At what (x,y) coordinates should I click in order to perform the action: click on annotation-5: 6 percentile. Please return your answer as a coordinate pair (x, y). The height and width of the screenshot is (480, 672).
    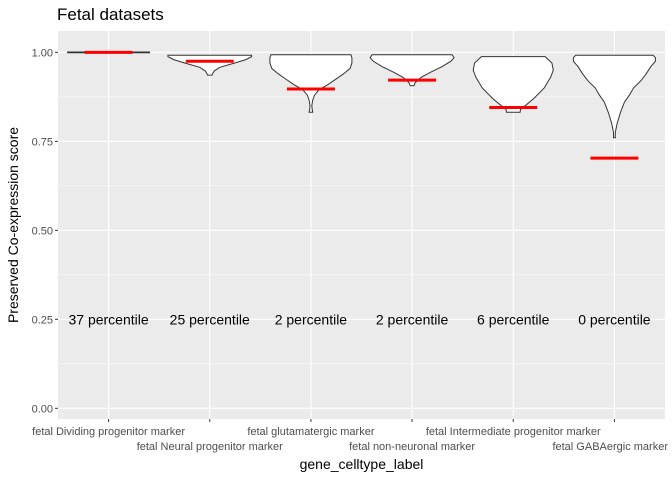
    Looking at the image, I should click on (513, 319).